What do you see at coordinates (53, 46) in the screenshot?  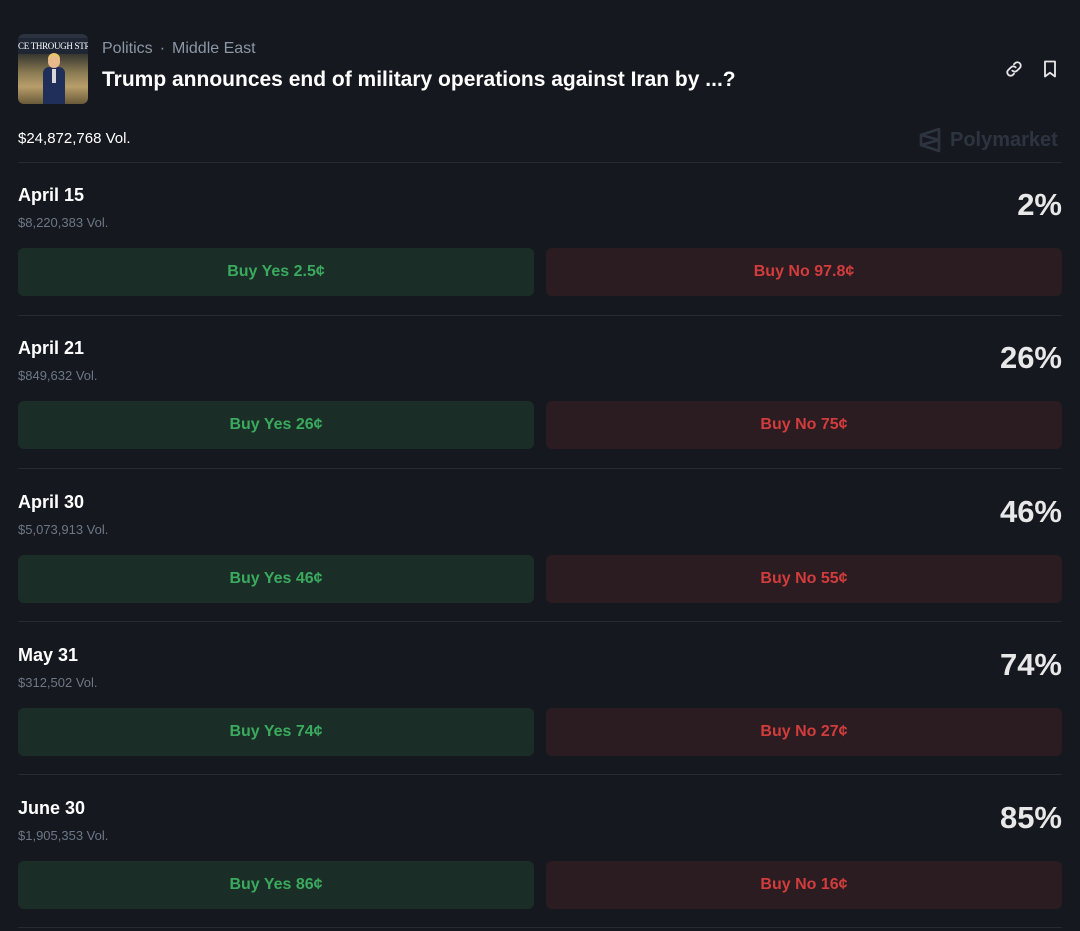 I see `thumbnail-banner-text: CE THROUGH STRENG` at bounding box center [53, 46].